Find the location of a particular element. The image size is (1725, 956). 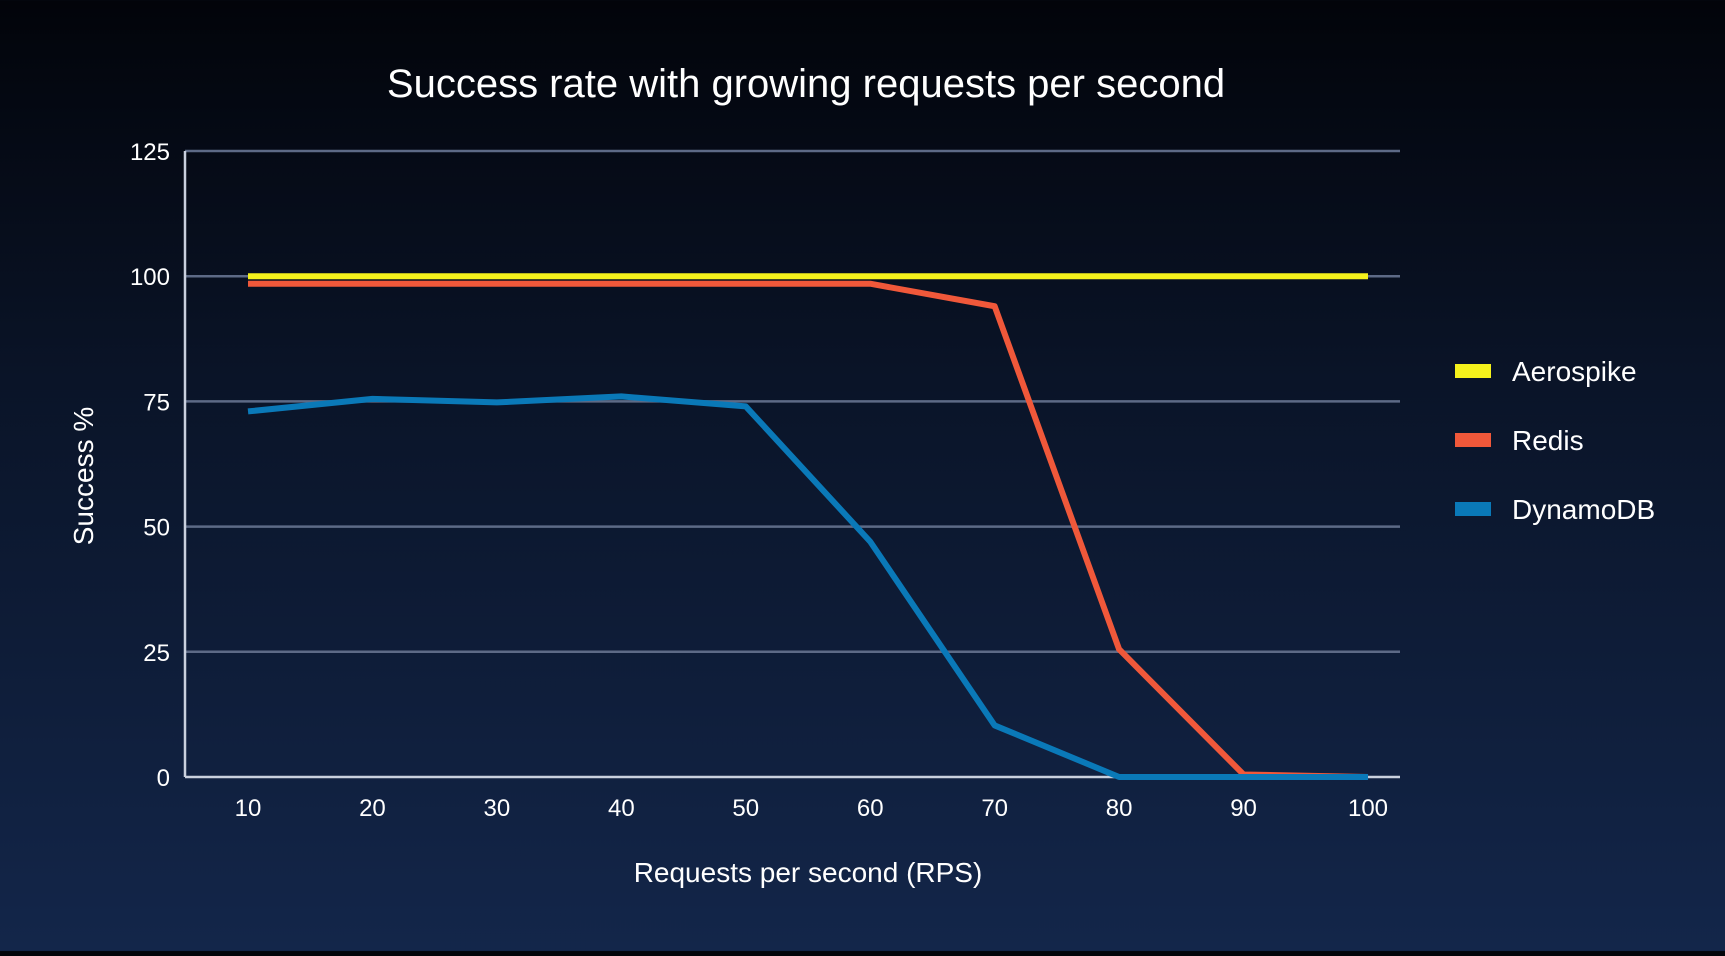

y-tick-label: 25 is located at coordinates (156, 653).